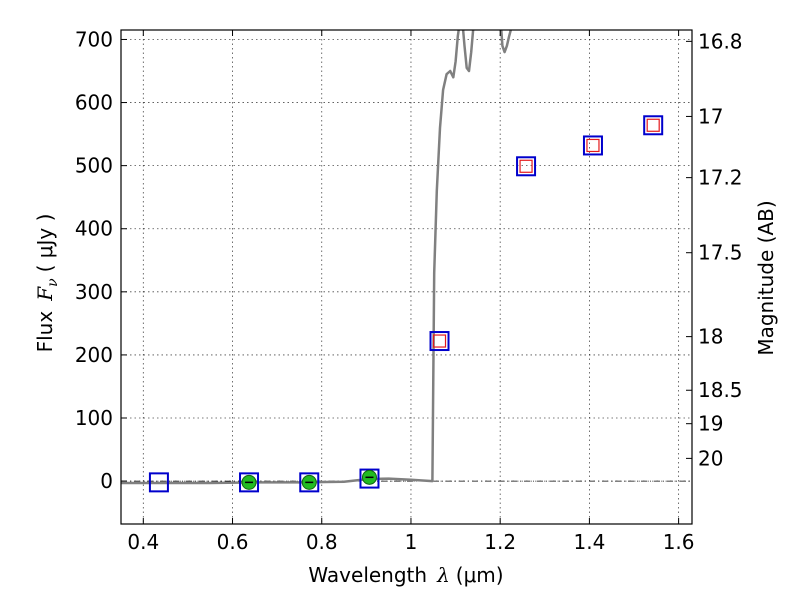 The image size is (800, 600). Describe the element at coordinates (710, 424) in the screenshot. I see `magnitude-tick-label: 19` at that location.